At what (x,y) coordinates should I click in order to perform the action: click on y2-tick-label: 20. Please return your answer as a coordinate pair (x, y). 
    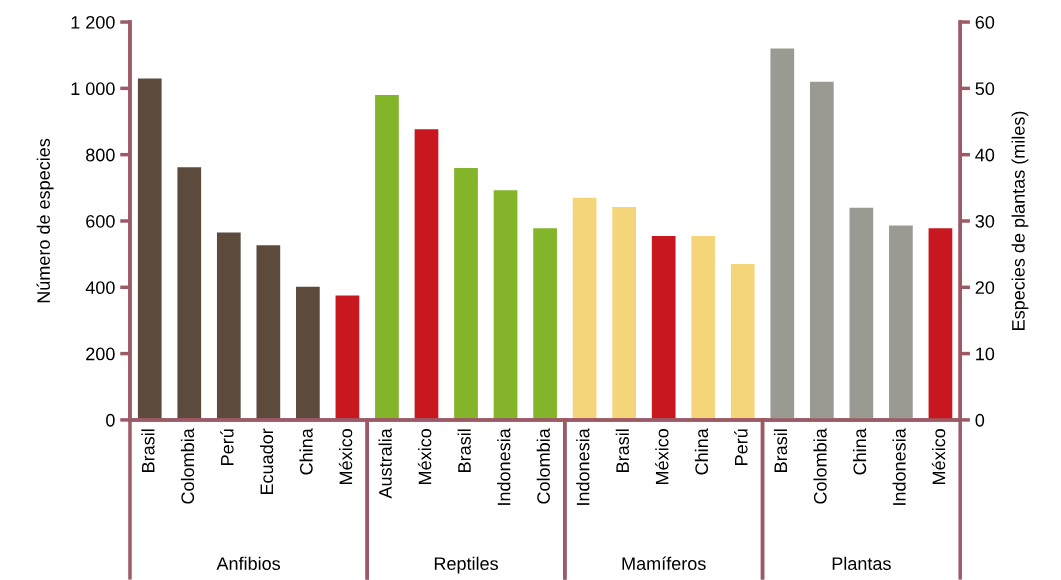
    Looking at the image, I should click on (985, 288).